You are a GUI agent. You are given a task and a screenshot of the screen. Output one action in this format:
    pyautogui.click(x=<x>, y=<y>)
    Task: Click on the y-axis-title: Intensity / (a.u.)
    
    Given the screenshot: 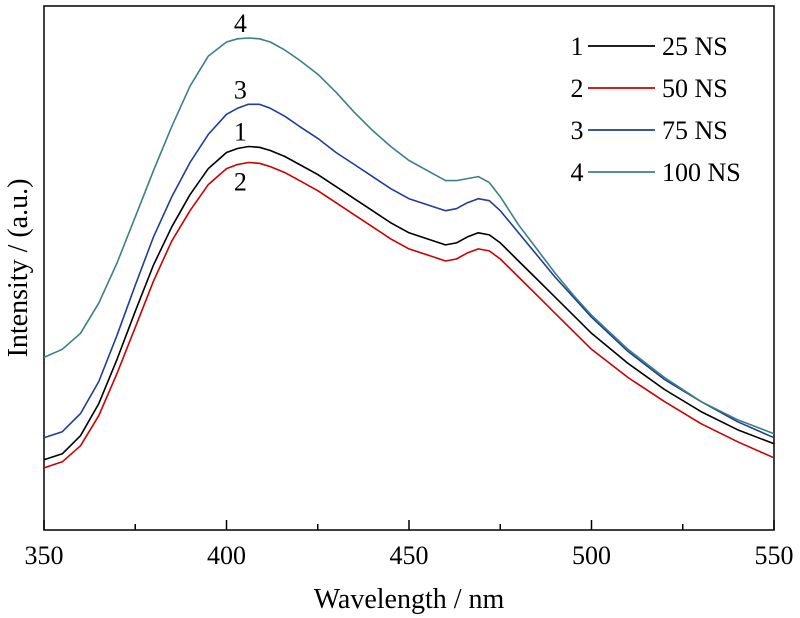 What is the action you would take?
    pyautogui.click(x=18, y=268)
    